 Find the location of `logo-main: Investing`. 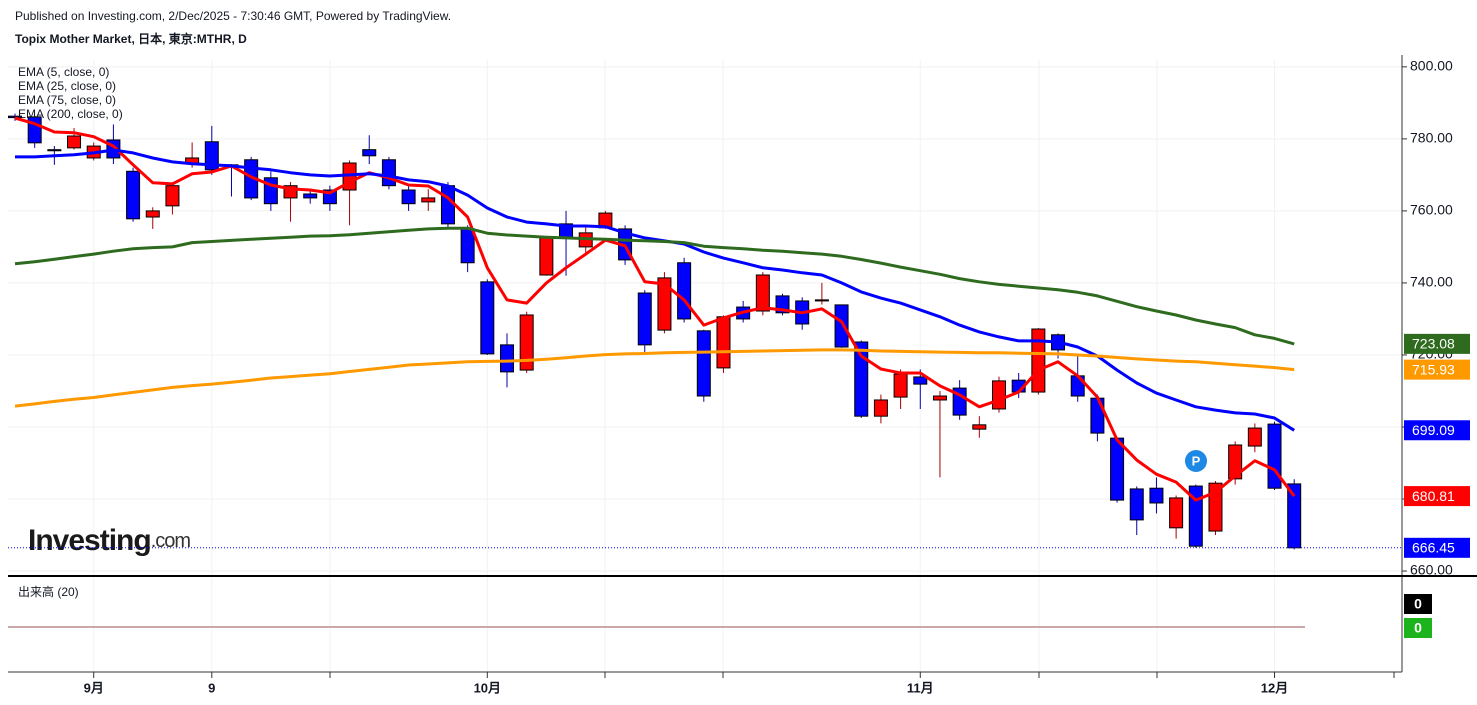

logo-main: Investing is located at coordinates (89, 540).